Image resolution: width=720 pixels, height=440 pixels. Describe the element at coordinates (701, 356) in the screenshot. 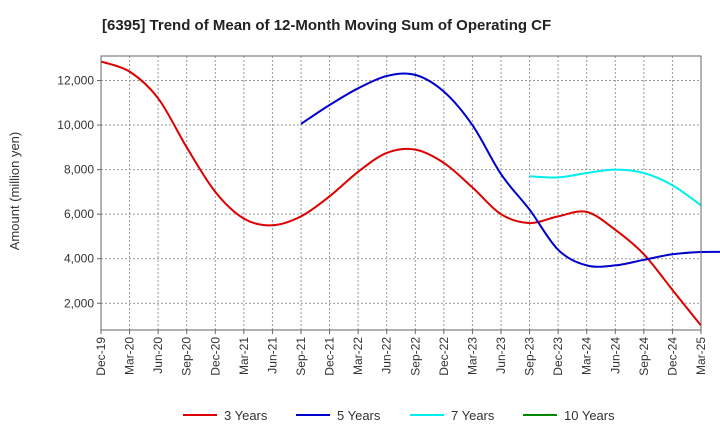

I see `x-tick-label: Mar-25` at that location.